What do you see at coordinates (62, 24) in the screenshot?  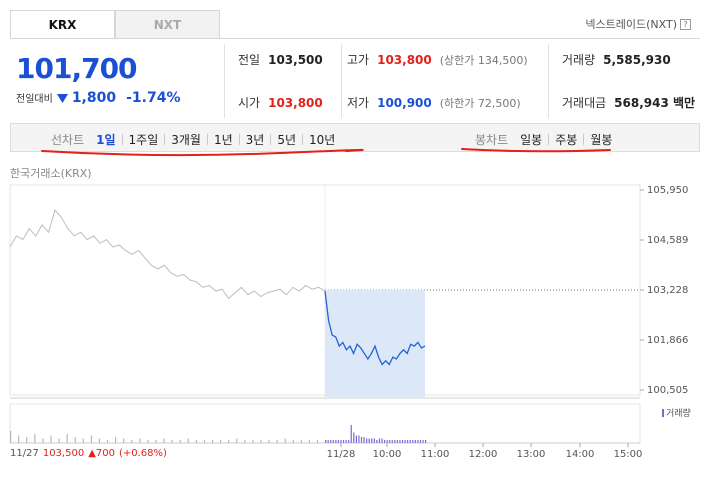 I see `tab-krx: KRX` at bounding box center [62, 24].